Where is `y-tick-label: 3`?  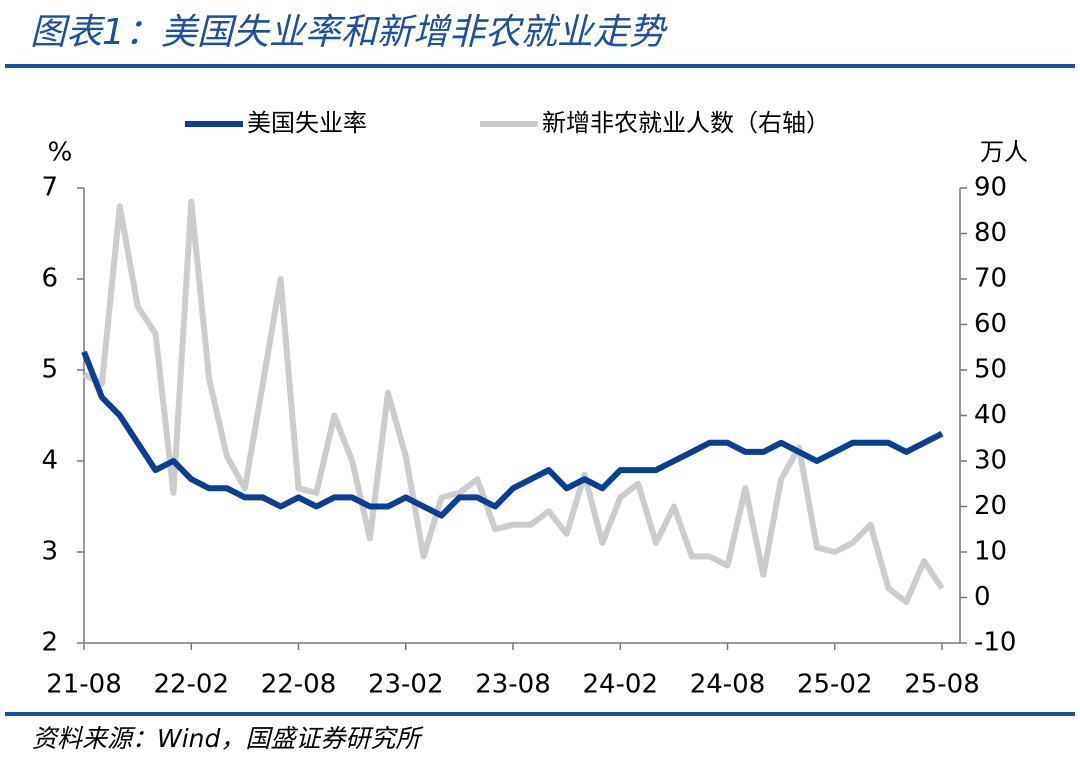
y-tick-label: 3 is located at coordinates (49, 552).